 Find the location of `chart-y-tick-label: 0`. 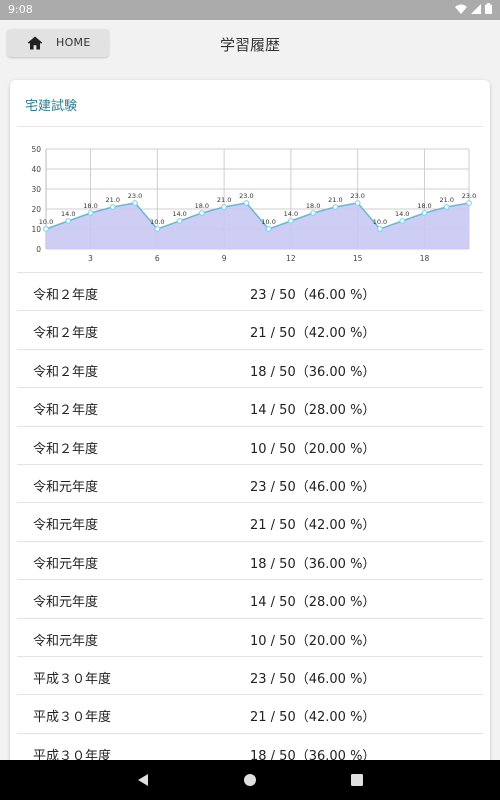

chart-y-tick-label: 0 is located at coordinates (38, 249).